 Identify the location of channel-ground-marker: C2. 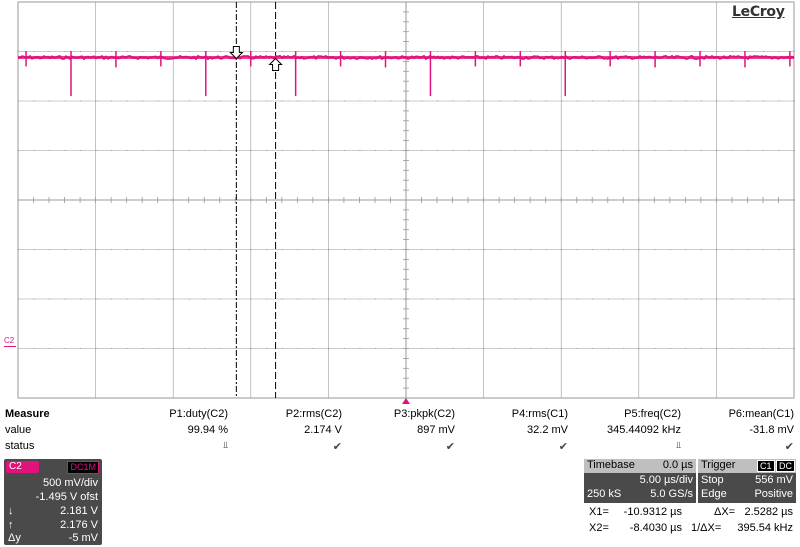
(10, 341).